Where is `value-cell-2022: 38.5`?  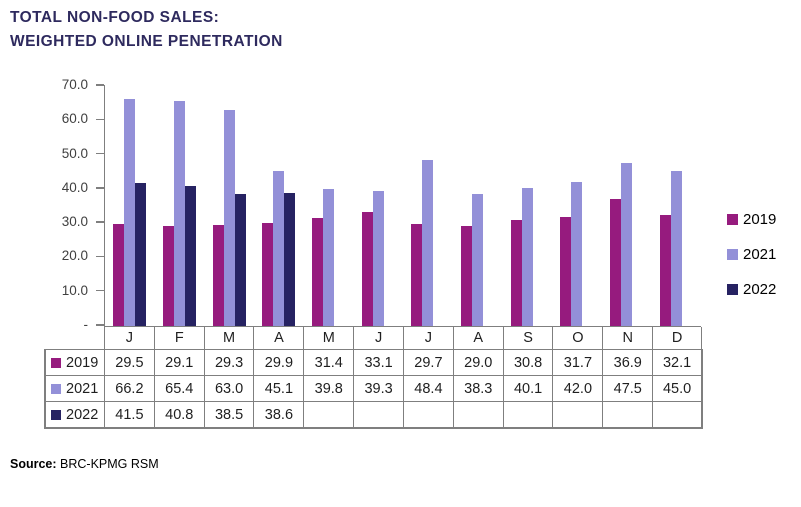
value-cell-2022: 38.5 is located at coordinates (228, 415).